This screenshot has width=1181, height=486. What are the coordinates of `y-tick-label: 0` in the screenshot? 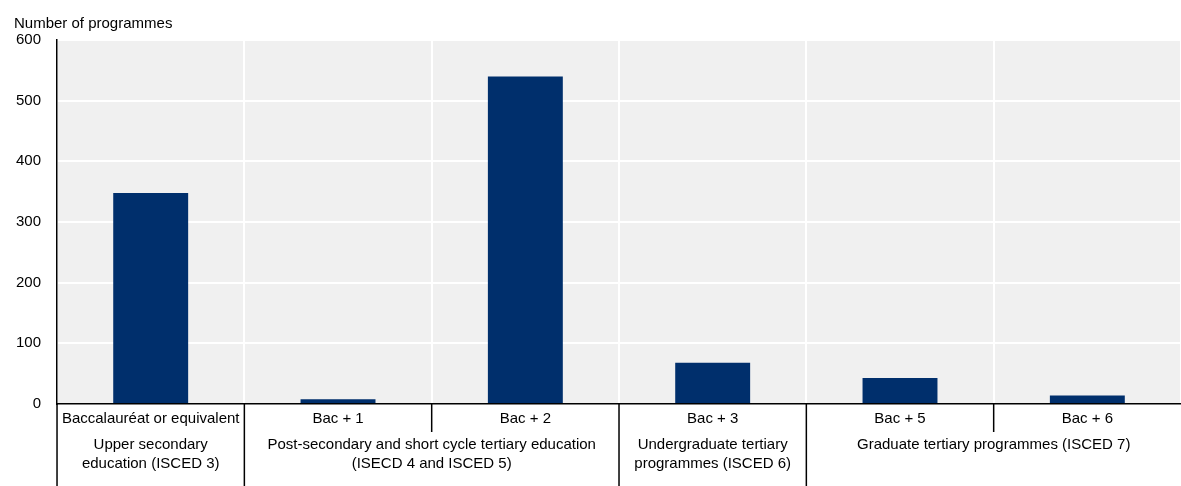 It's located at (37, 403).